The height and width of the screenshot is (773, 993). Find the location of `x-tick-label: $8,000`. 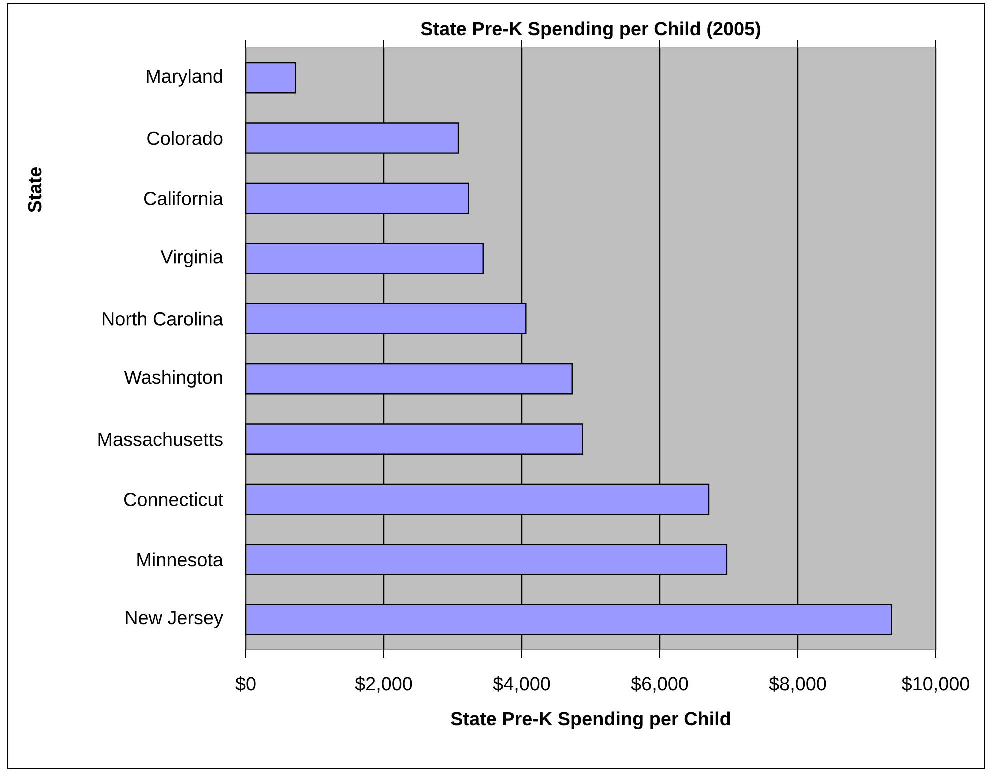

x-tick-label: $8,000 is located at coordinates (797, 684).